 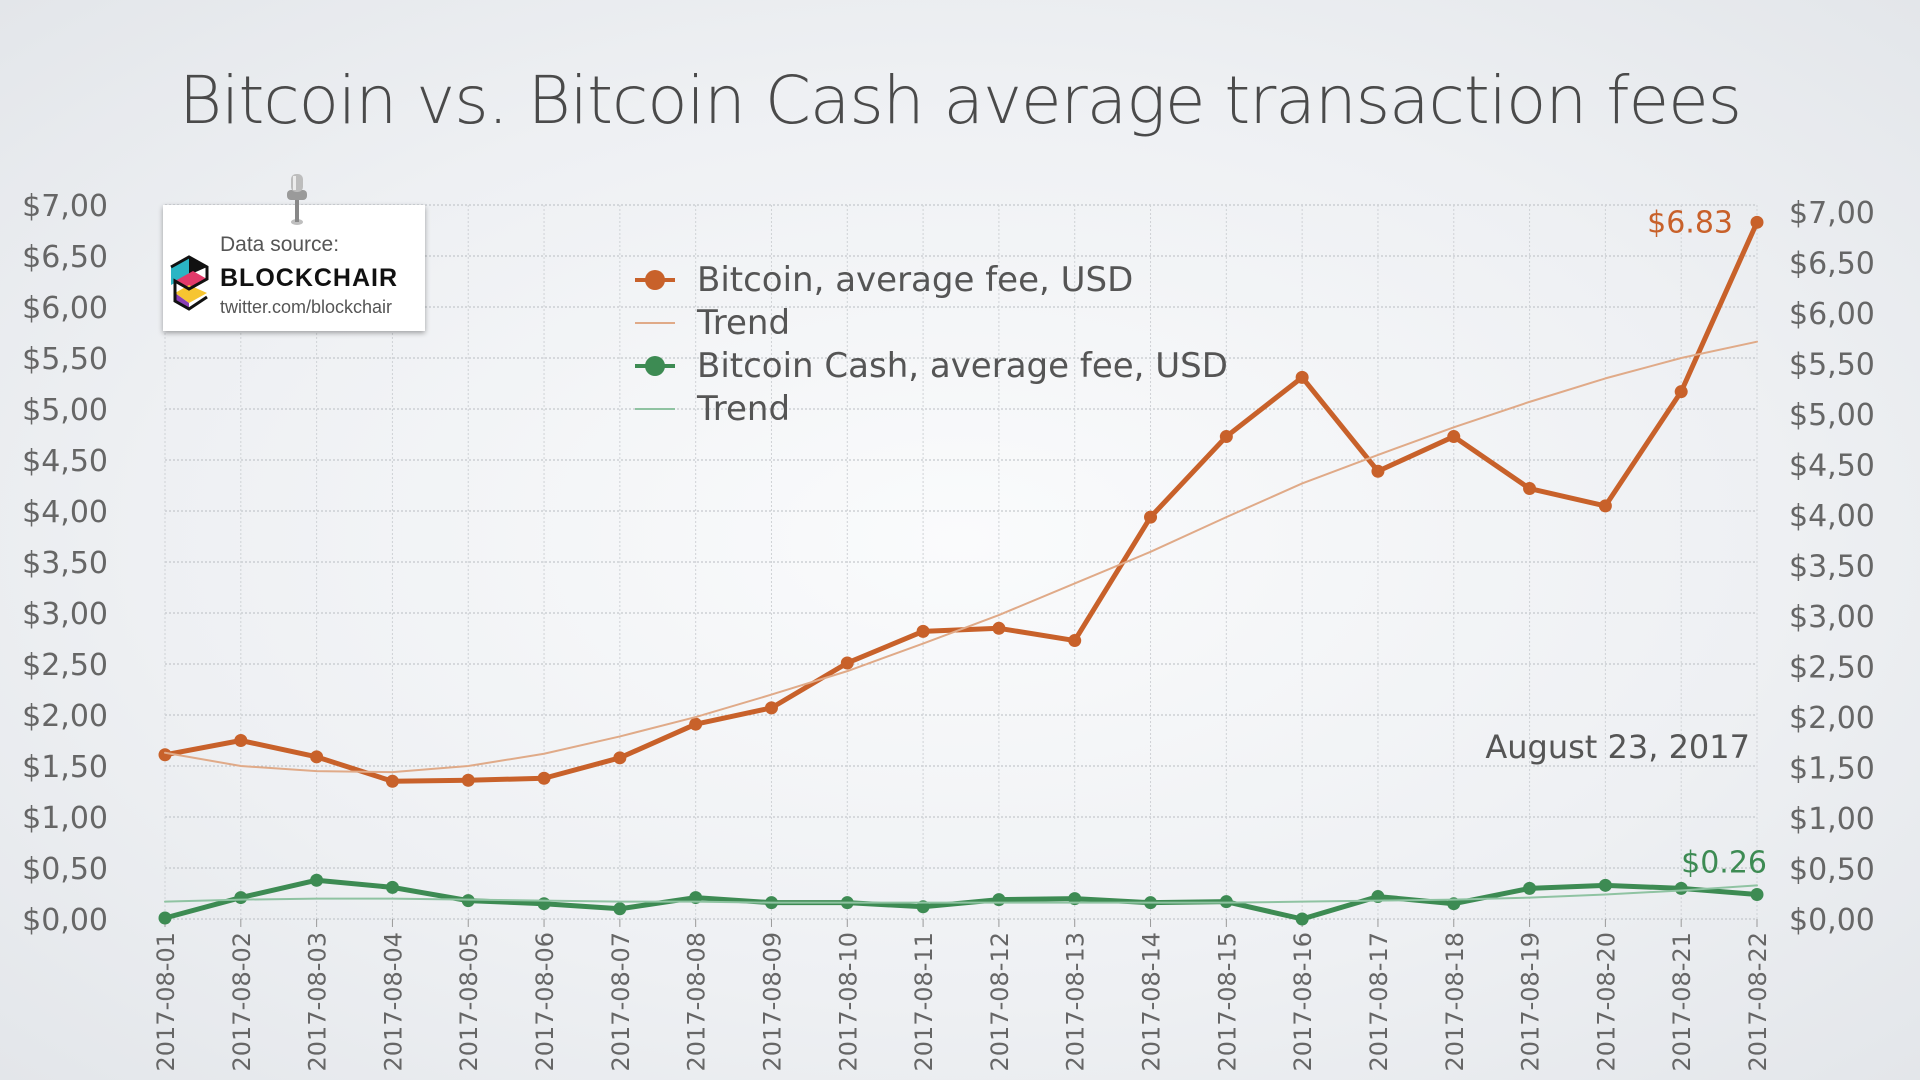 What do you see at coordinates (1152, 1001) in the screenshot?
I see `x-tick-label: 2017-08-14` at bounding box center [1152, 1001].